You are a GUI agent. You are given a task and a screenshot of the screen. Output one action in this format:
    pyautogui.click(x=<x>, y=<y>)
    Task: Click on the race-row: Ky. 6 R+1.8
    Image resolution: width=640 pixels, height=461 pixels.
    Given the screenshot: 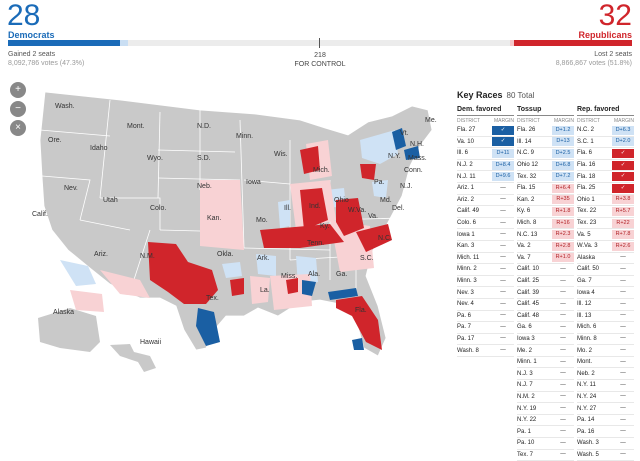 What is the action you would take?
    pyautogui.click(x=545, y=212)
    